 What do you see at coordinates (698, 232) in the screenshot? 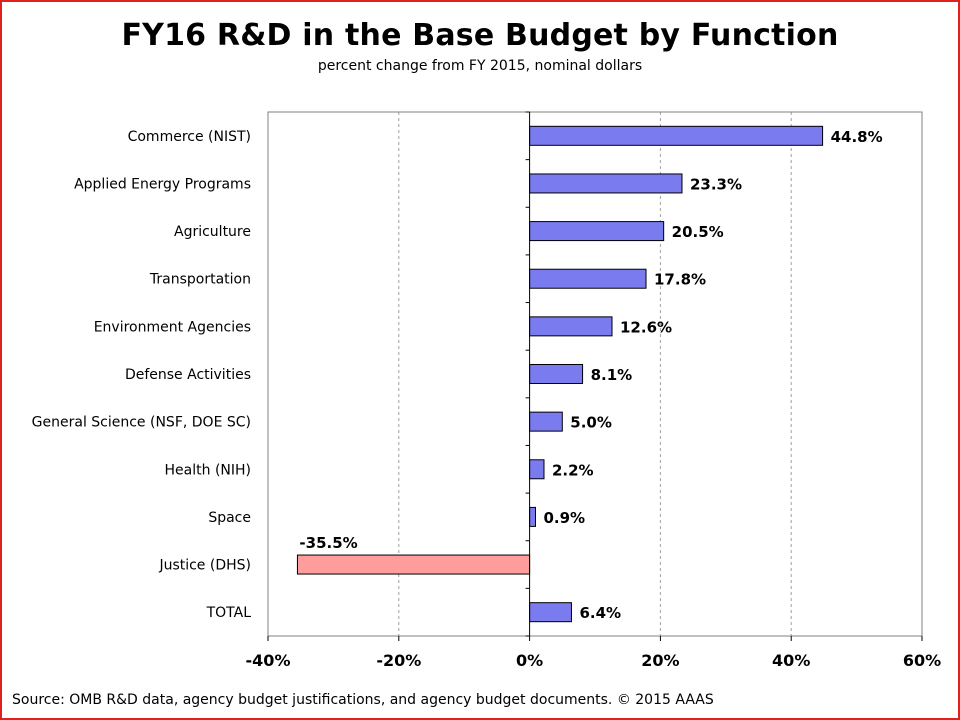
I see `data-label-2: 20.5%` at bounding box center [698, 232].